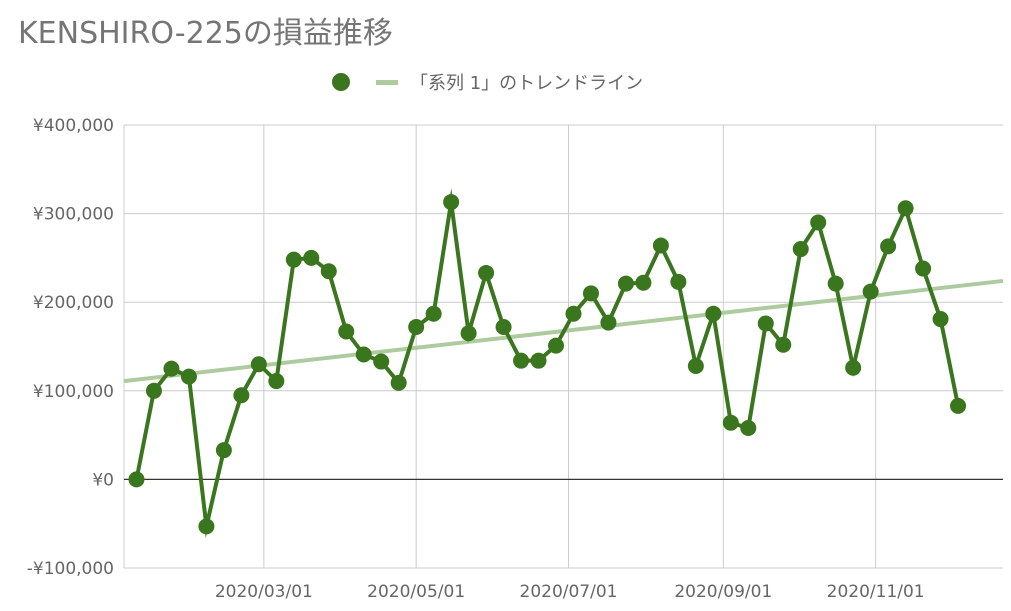 Image resolution: width=1011 pixels, height=611 pixels. I want to click on legend-marker-trendline, so click(387, 82).